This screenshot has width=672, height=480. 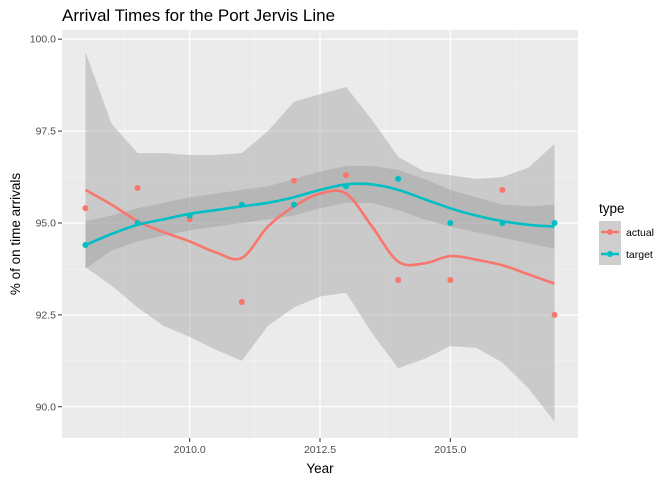 I want to click on y-axis-title: % of on time arrivals, so click(x=15, y=234).